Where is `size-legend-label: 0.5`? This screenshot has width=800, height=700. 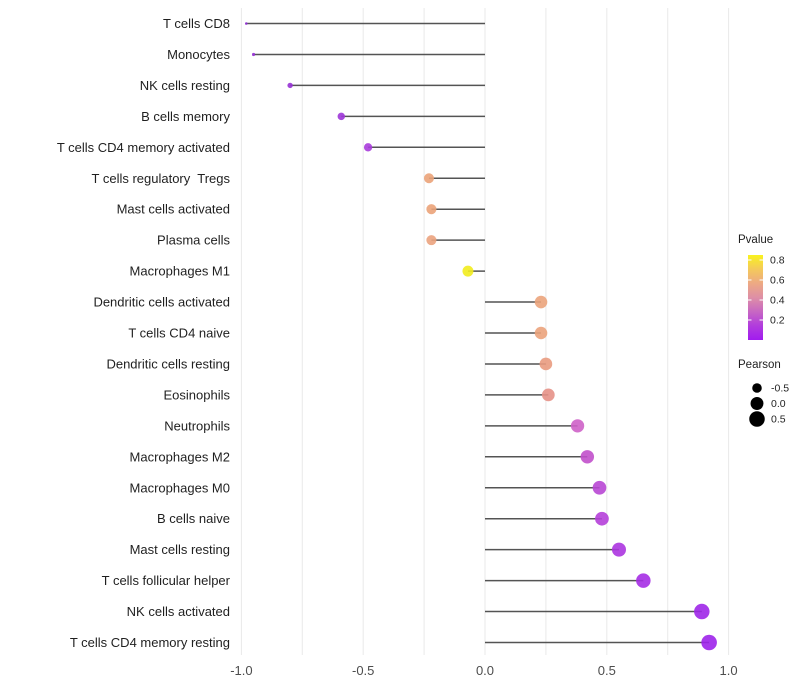
size-legend-label: 0.5 is located at coordinates (778, 420).